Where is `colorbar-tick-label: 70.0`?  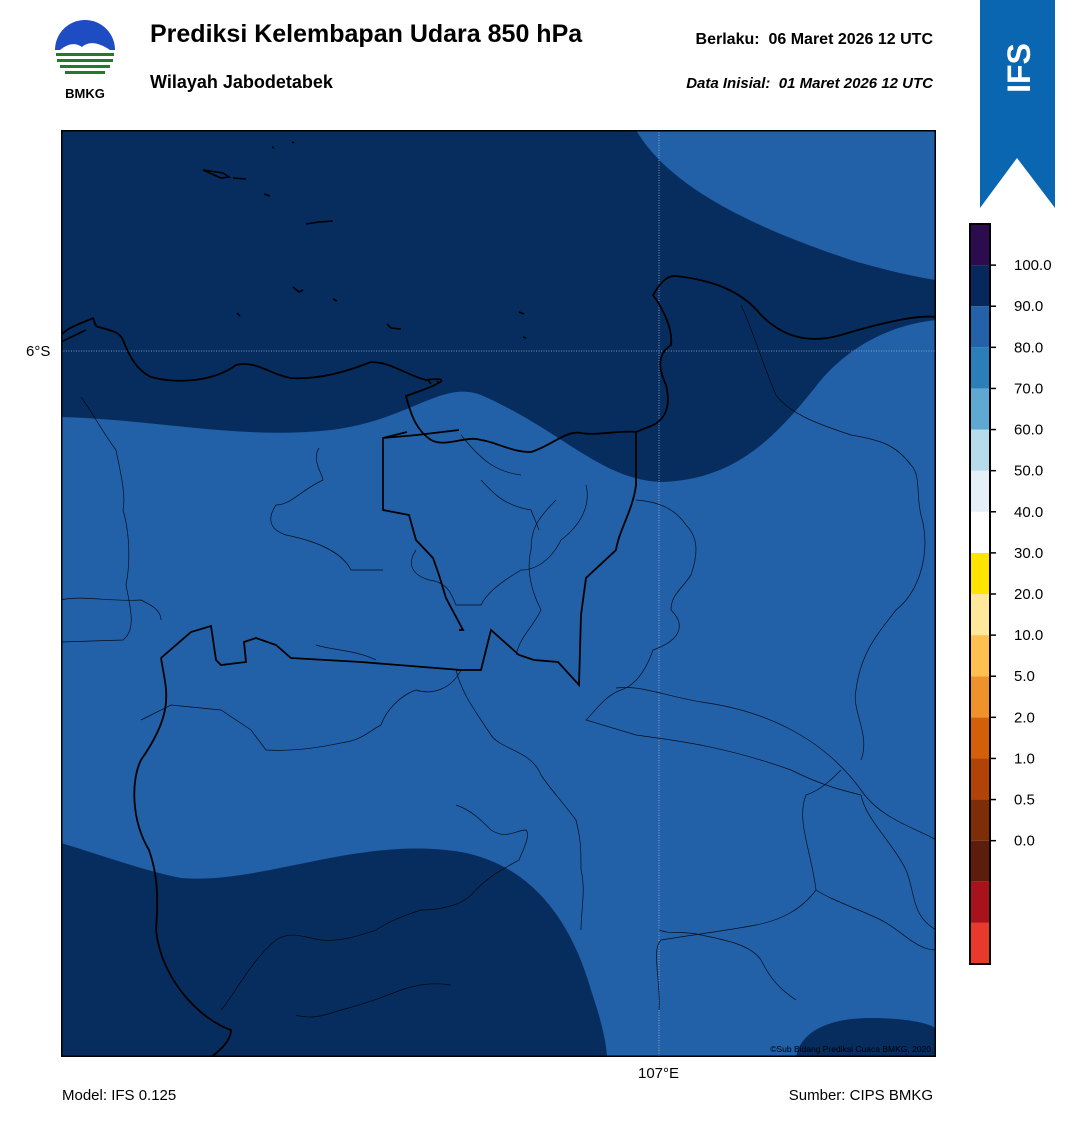
colorbar-tick-label: 70.0 is located at coordinates (1028, 388).